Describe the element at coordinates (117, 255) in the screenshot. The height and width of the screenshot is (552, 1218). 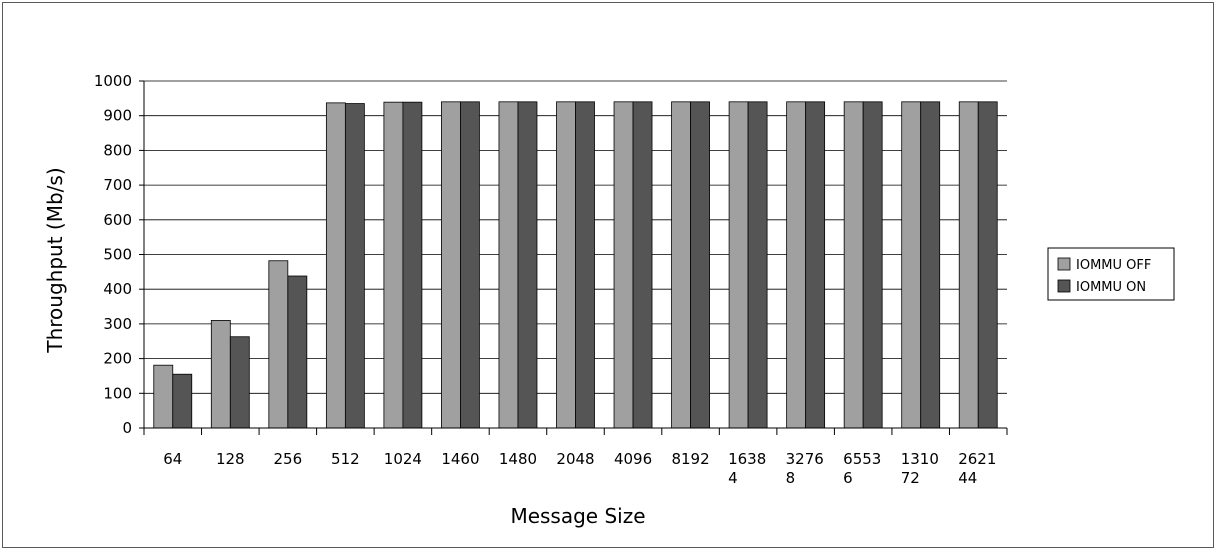
I see `y-tick-label: 500` at that location.